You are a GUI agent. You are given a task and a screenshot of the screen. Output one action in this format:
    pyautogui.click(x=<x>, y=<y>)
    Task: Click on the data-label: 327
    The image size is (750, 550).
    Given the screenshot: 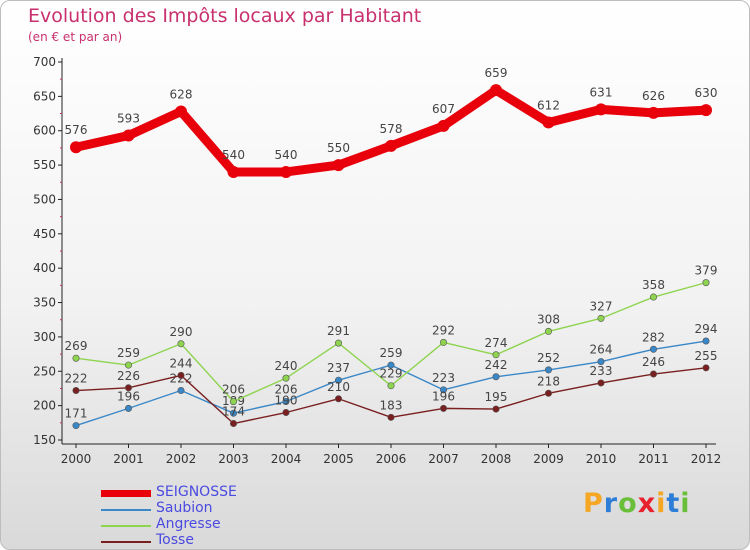 What is the action you would take?
    pyautogui.click(x=601, y=306)
    